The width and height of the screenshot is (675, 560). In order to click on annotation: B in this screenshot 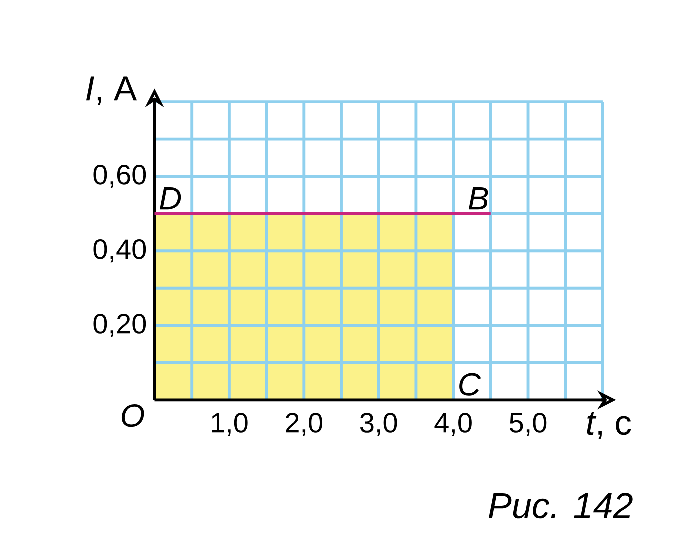, I will do `click(478, 198)`.